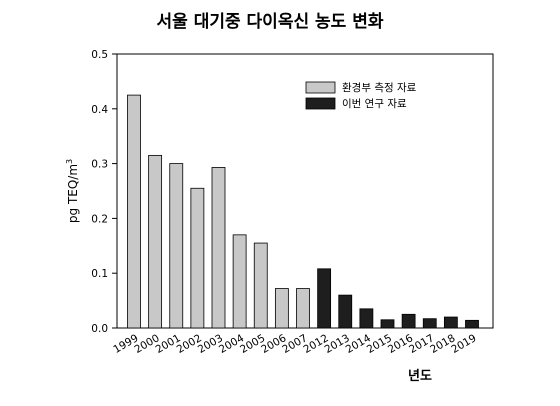  What do you see at coordinates (366, 318) in the screenshot?
I see `bar-2014` at bounding box center [366, 318].